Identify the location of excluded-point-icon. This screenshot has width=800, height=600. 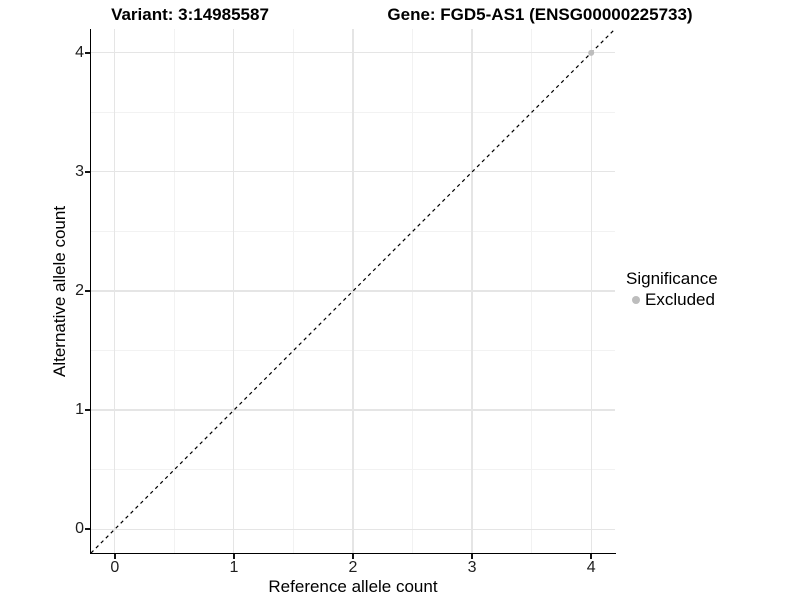
(636, 299).